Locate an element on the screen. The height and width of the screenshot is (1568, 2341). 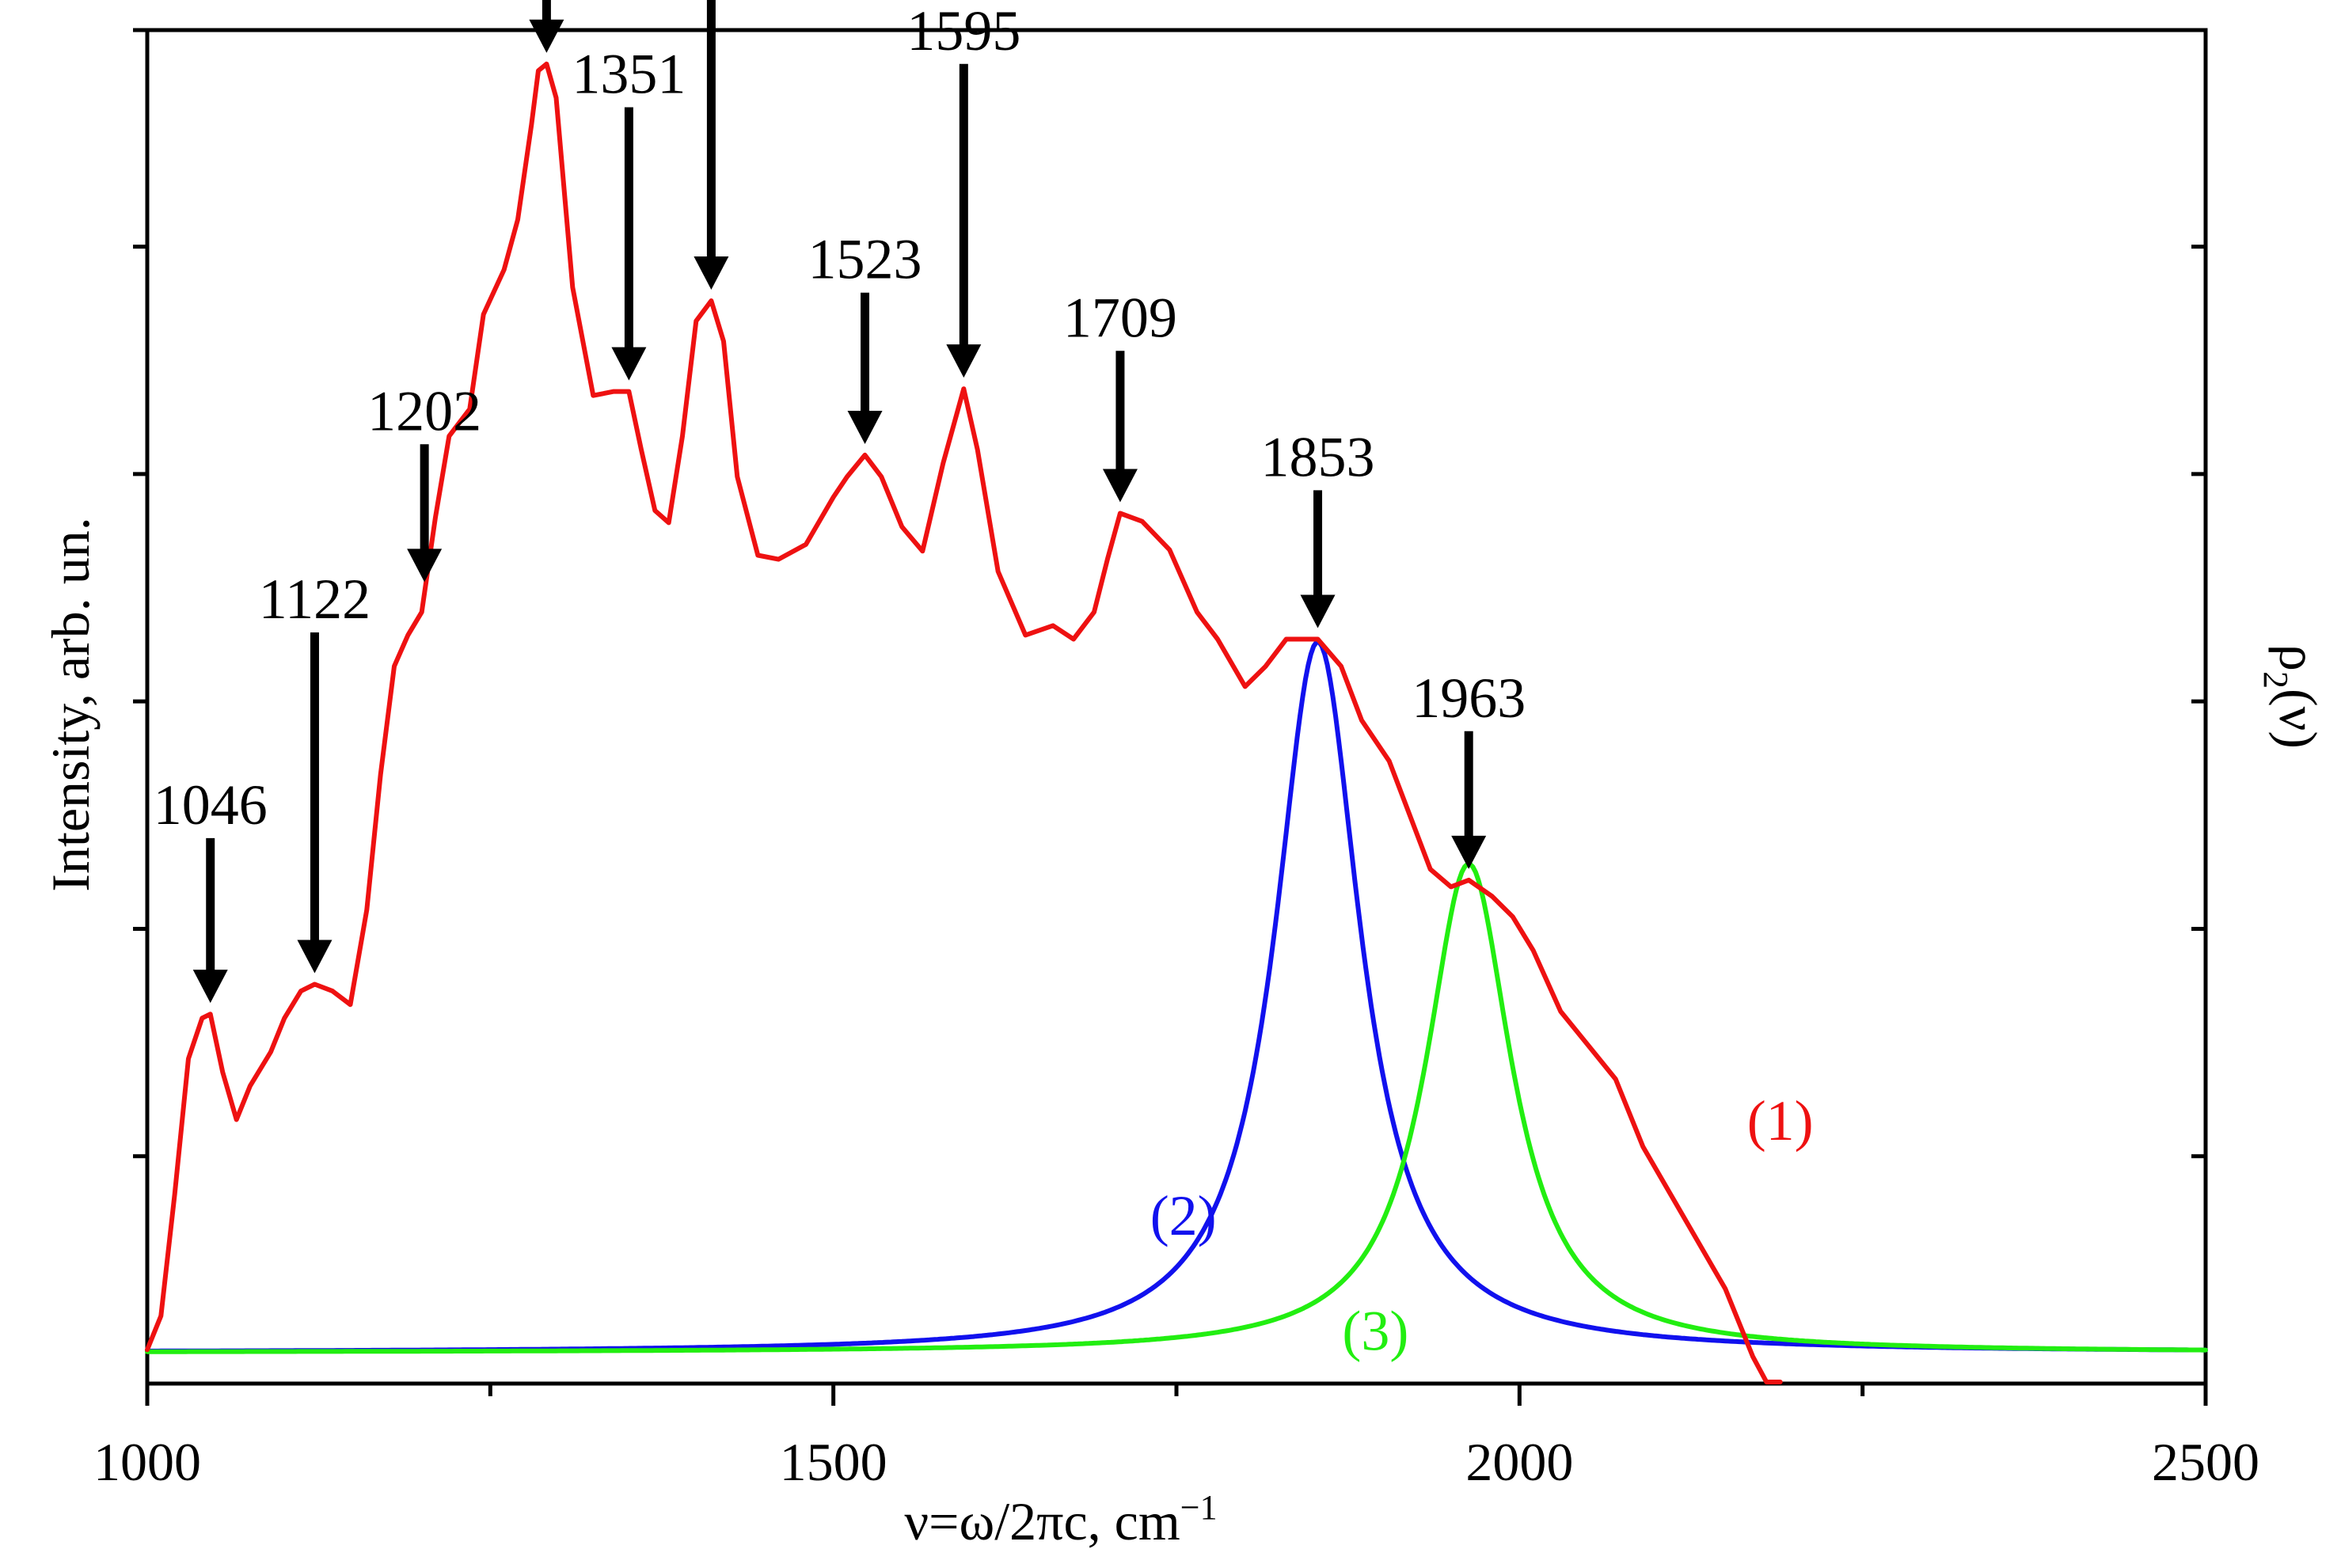
series-label-3: (3) is located at coordinates (1375, 1330).